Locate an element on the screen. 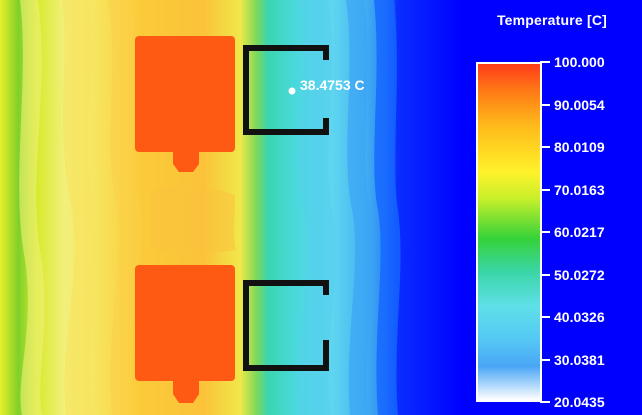  legend-tick-label: 20.0435 is located at coordinates (579, 402).